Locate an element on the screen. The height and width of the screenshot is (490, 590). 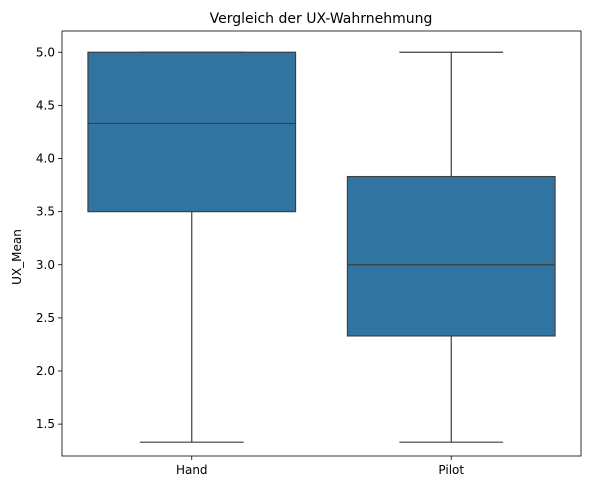
chart-title: Vergleich der UX-Wahrnehmung is located at coordinates (321, 19).